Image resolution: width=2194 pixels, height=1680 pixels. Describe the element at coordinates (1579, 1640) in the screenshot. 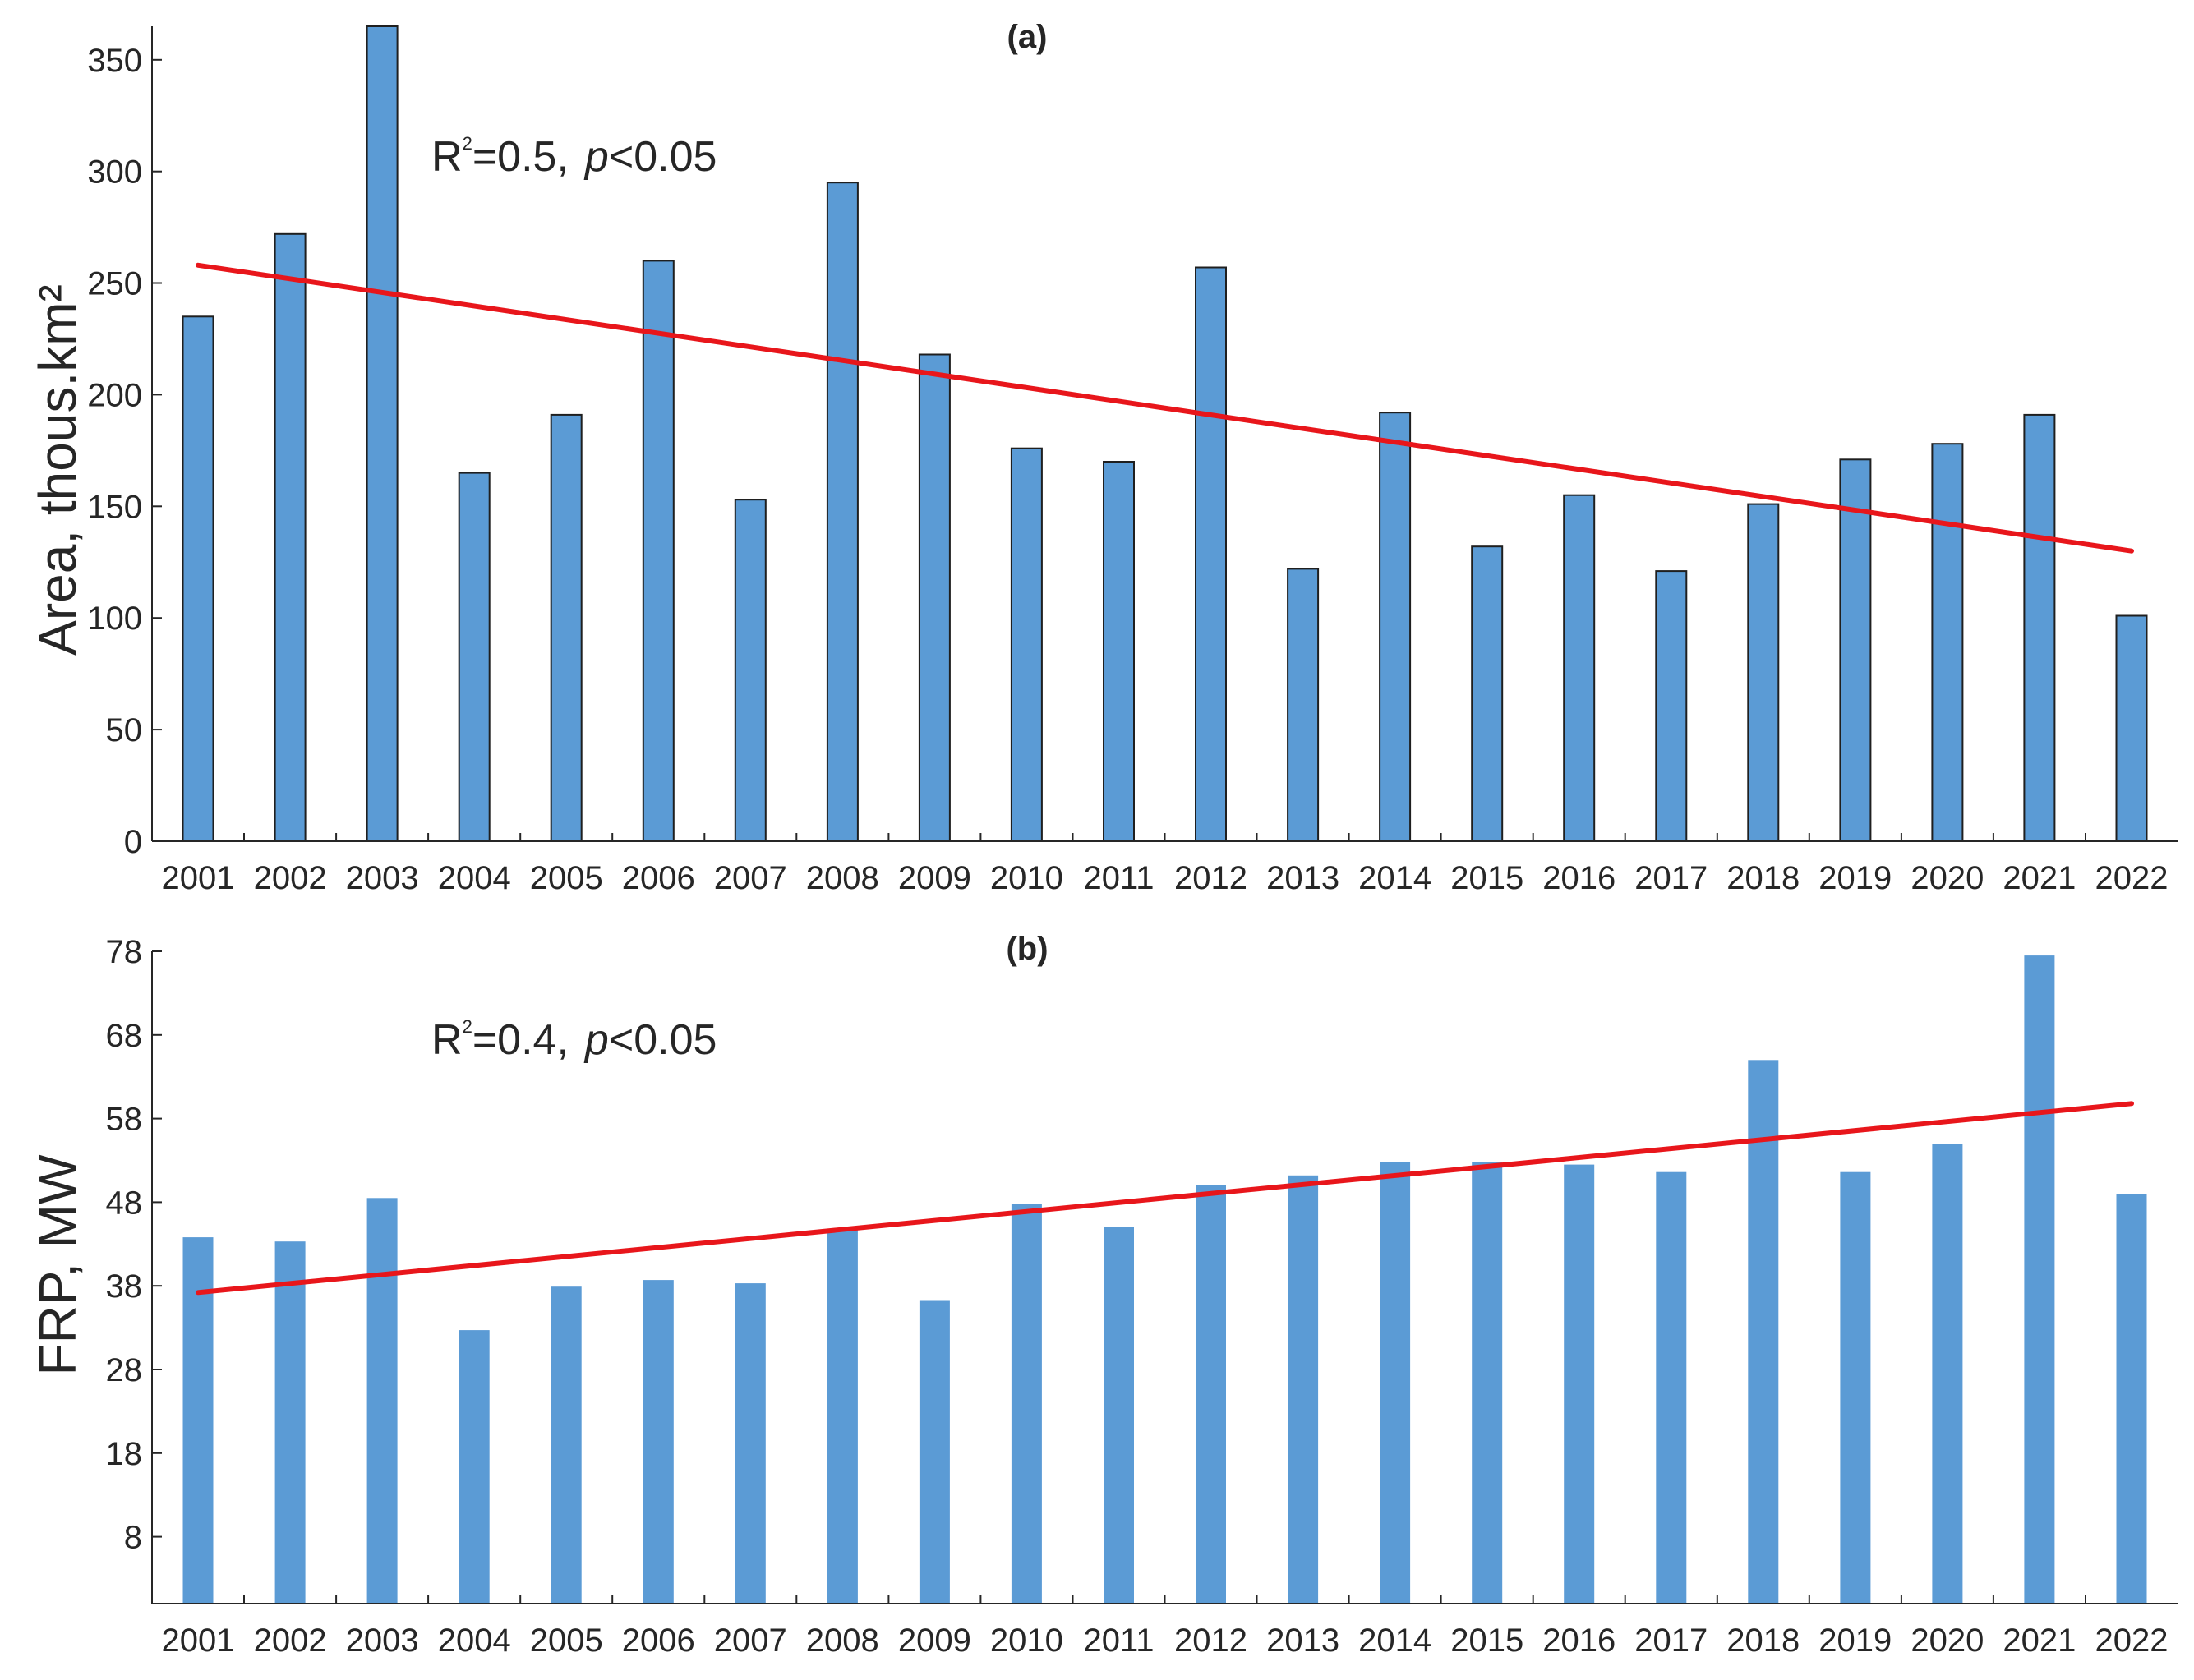

I see `x-tick-label-b-2016: 2016` at that location.